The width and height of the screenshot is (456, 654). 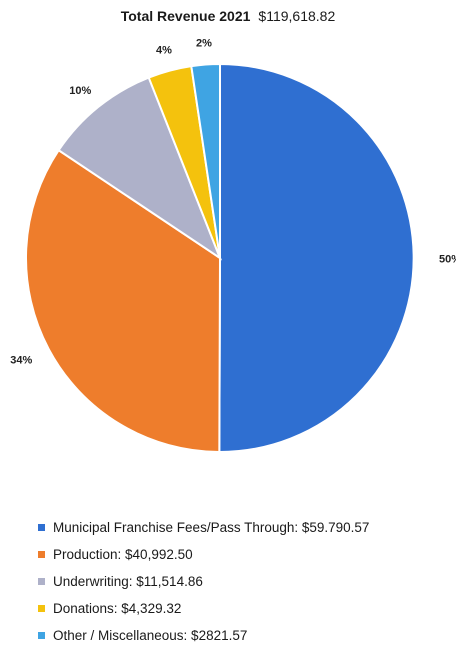 What do you see at coordinates (41, 635) in the screenshot?
I see `legend-swatch-other` at bounding box center [41, 635].